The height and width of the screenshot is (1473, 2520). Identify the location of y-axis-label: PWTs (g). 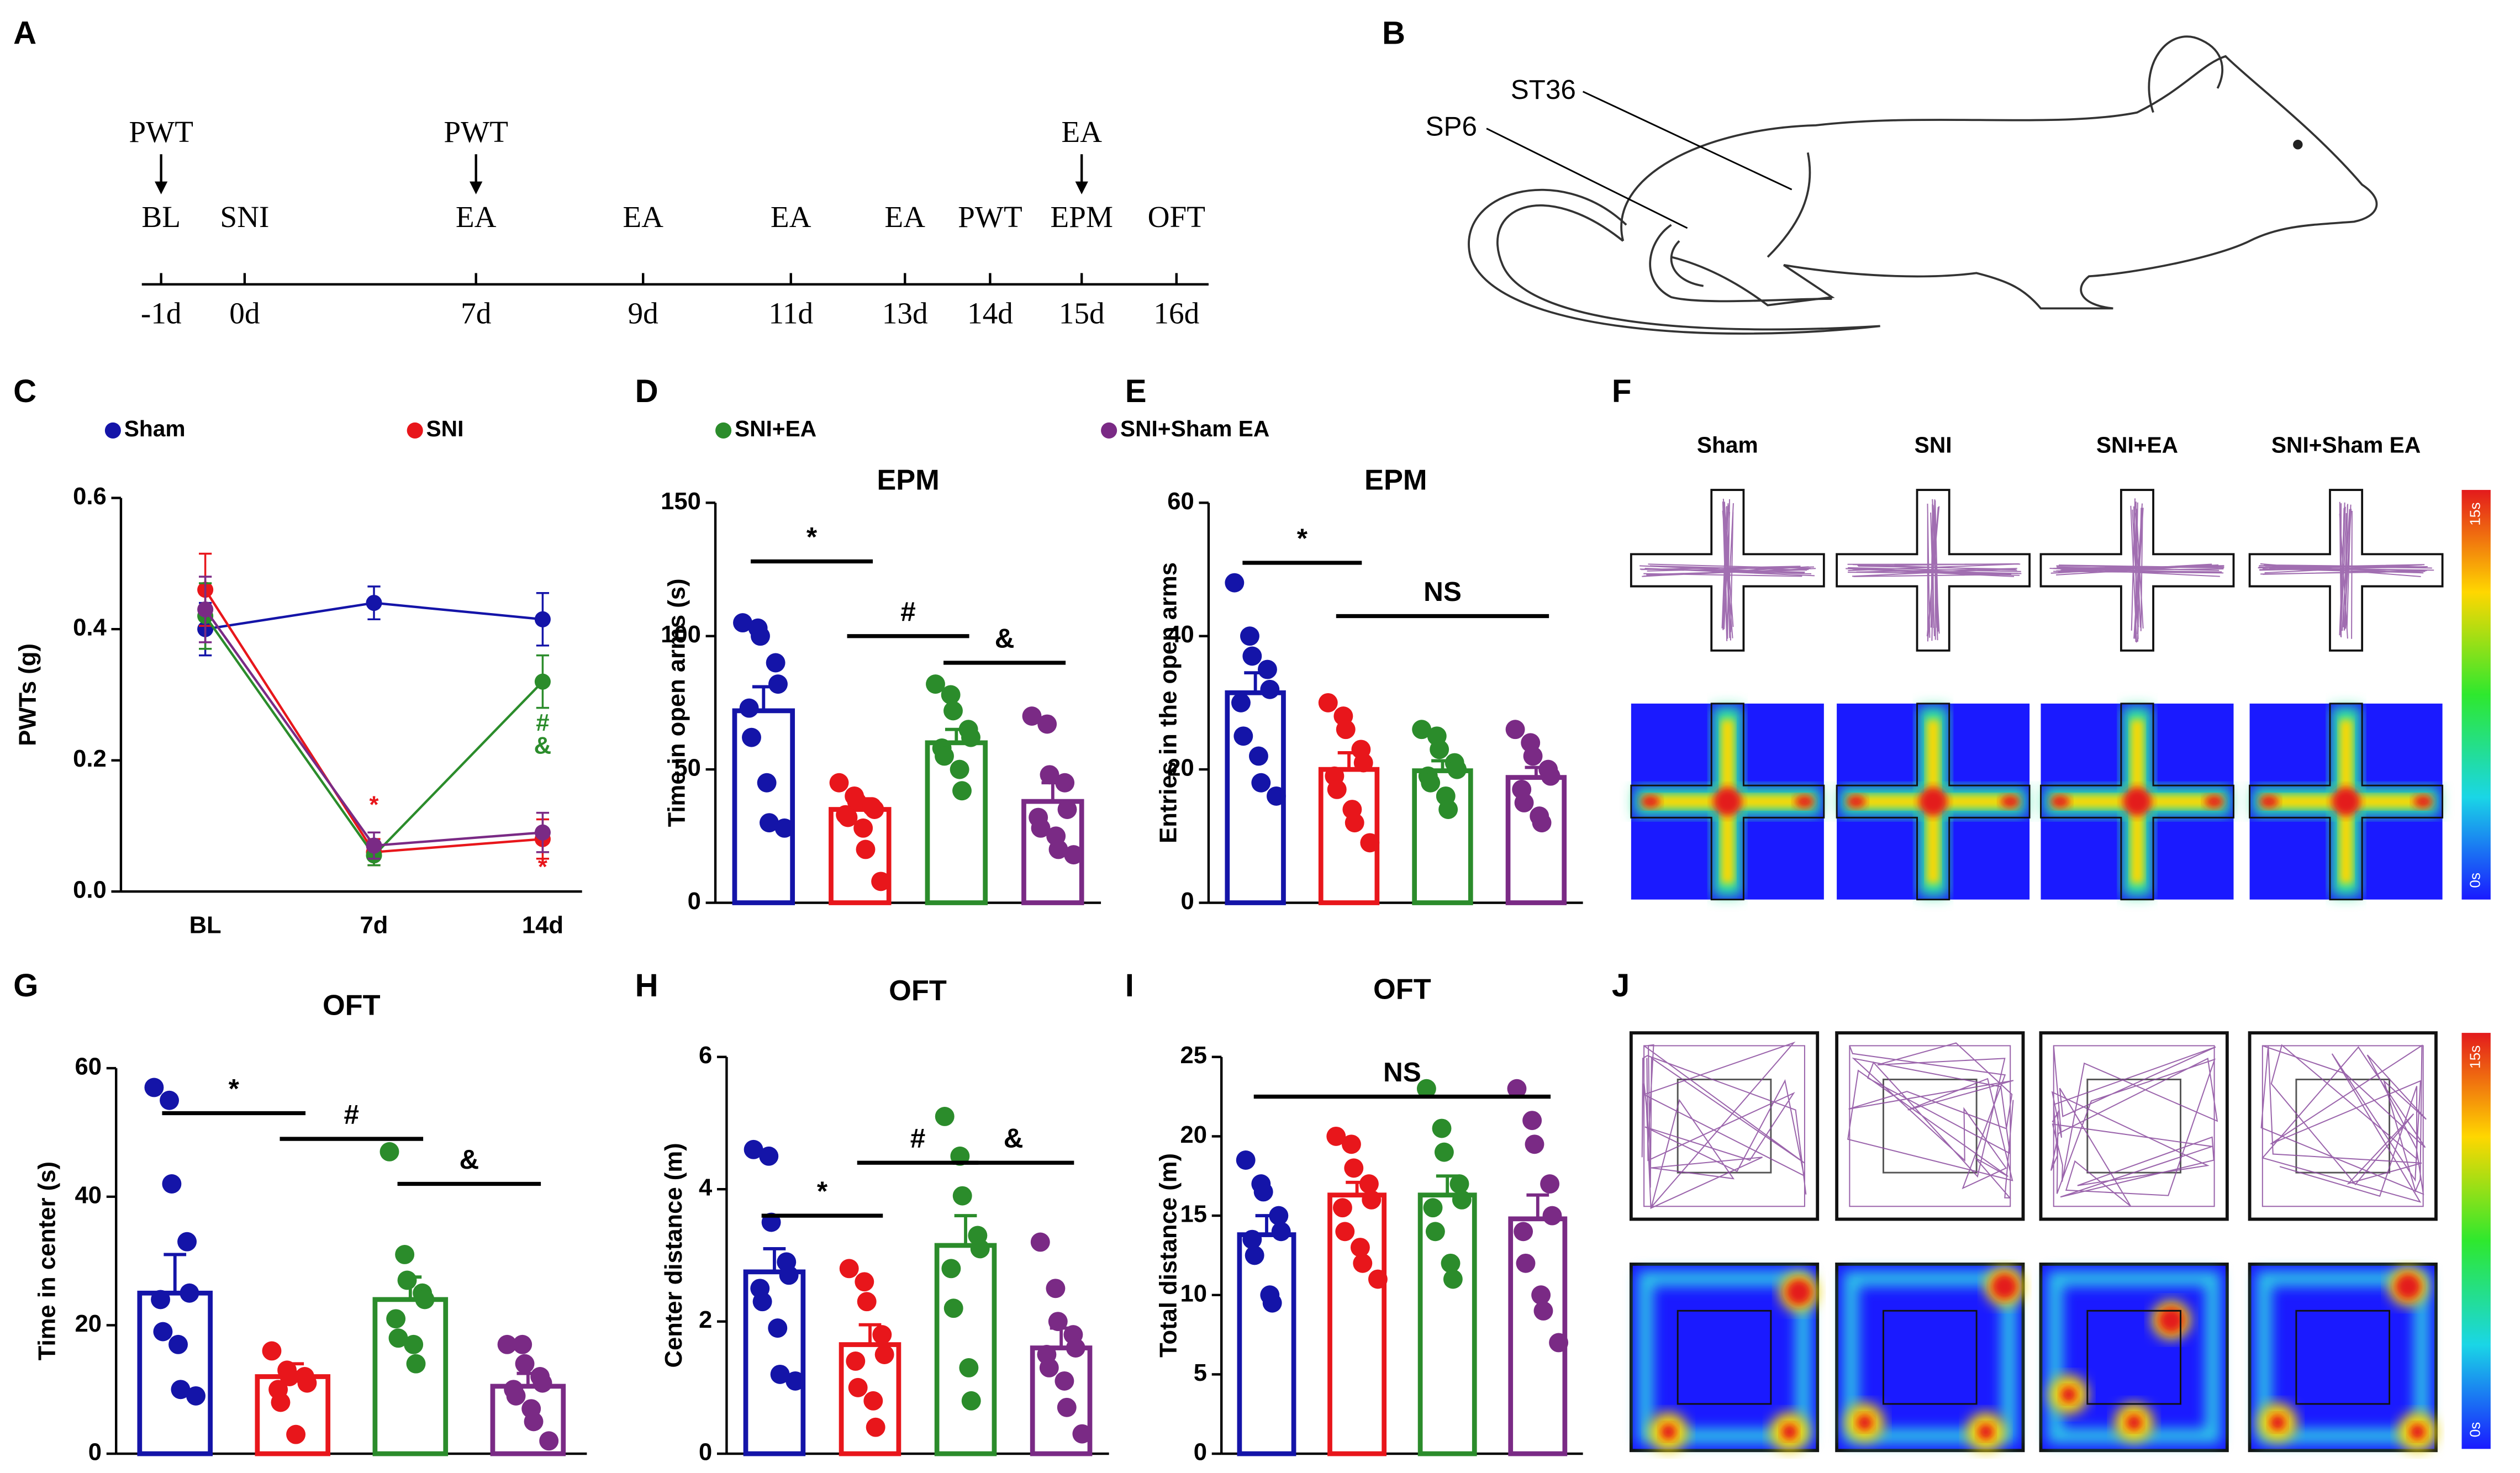
(28, 694).